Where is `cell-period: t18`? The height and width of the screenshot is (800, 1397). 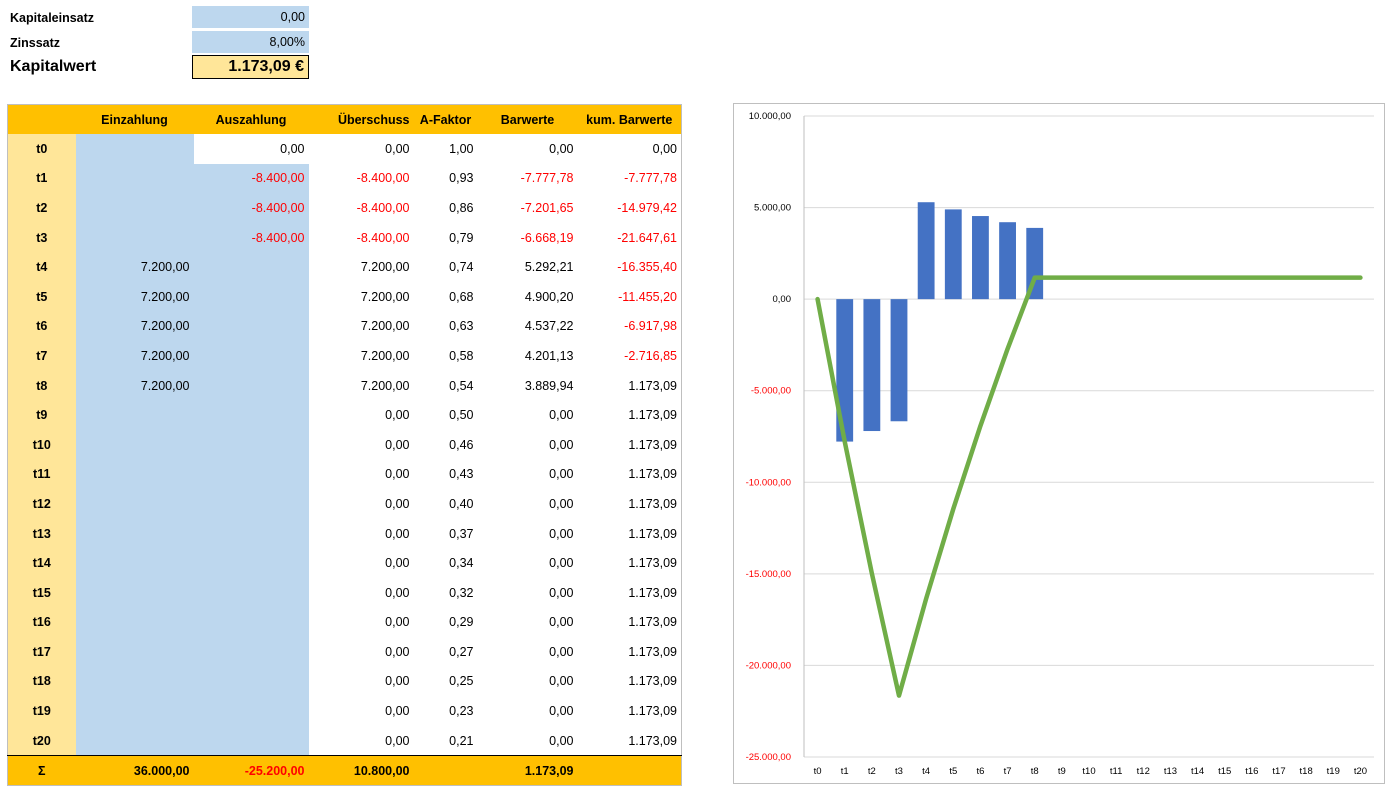 cell-period: t18 is located at coordinates (41, 681).